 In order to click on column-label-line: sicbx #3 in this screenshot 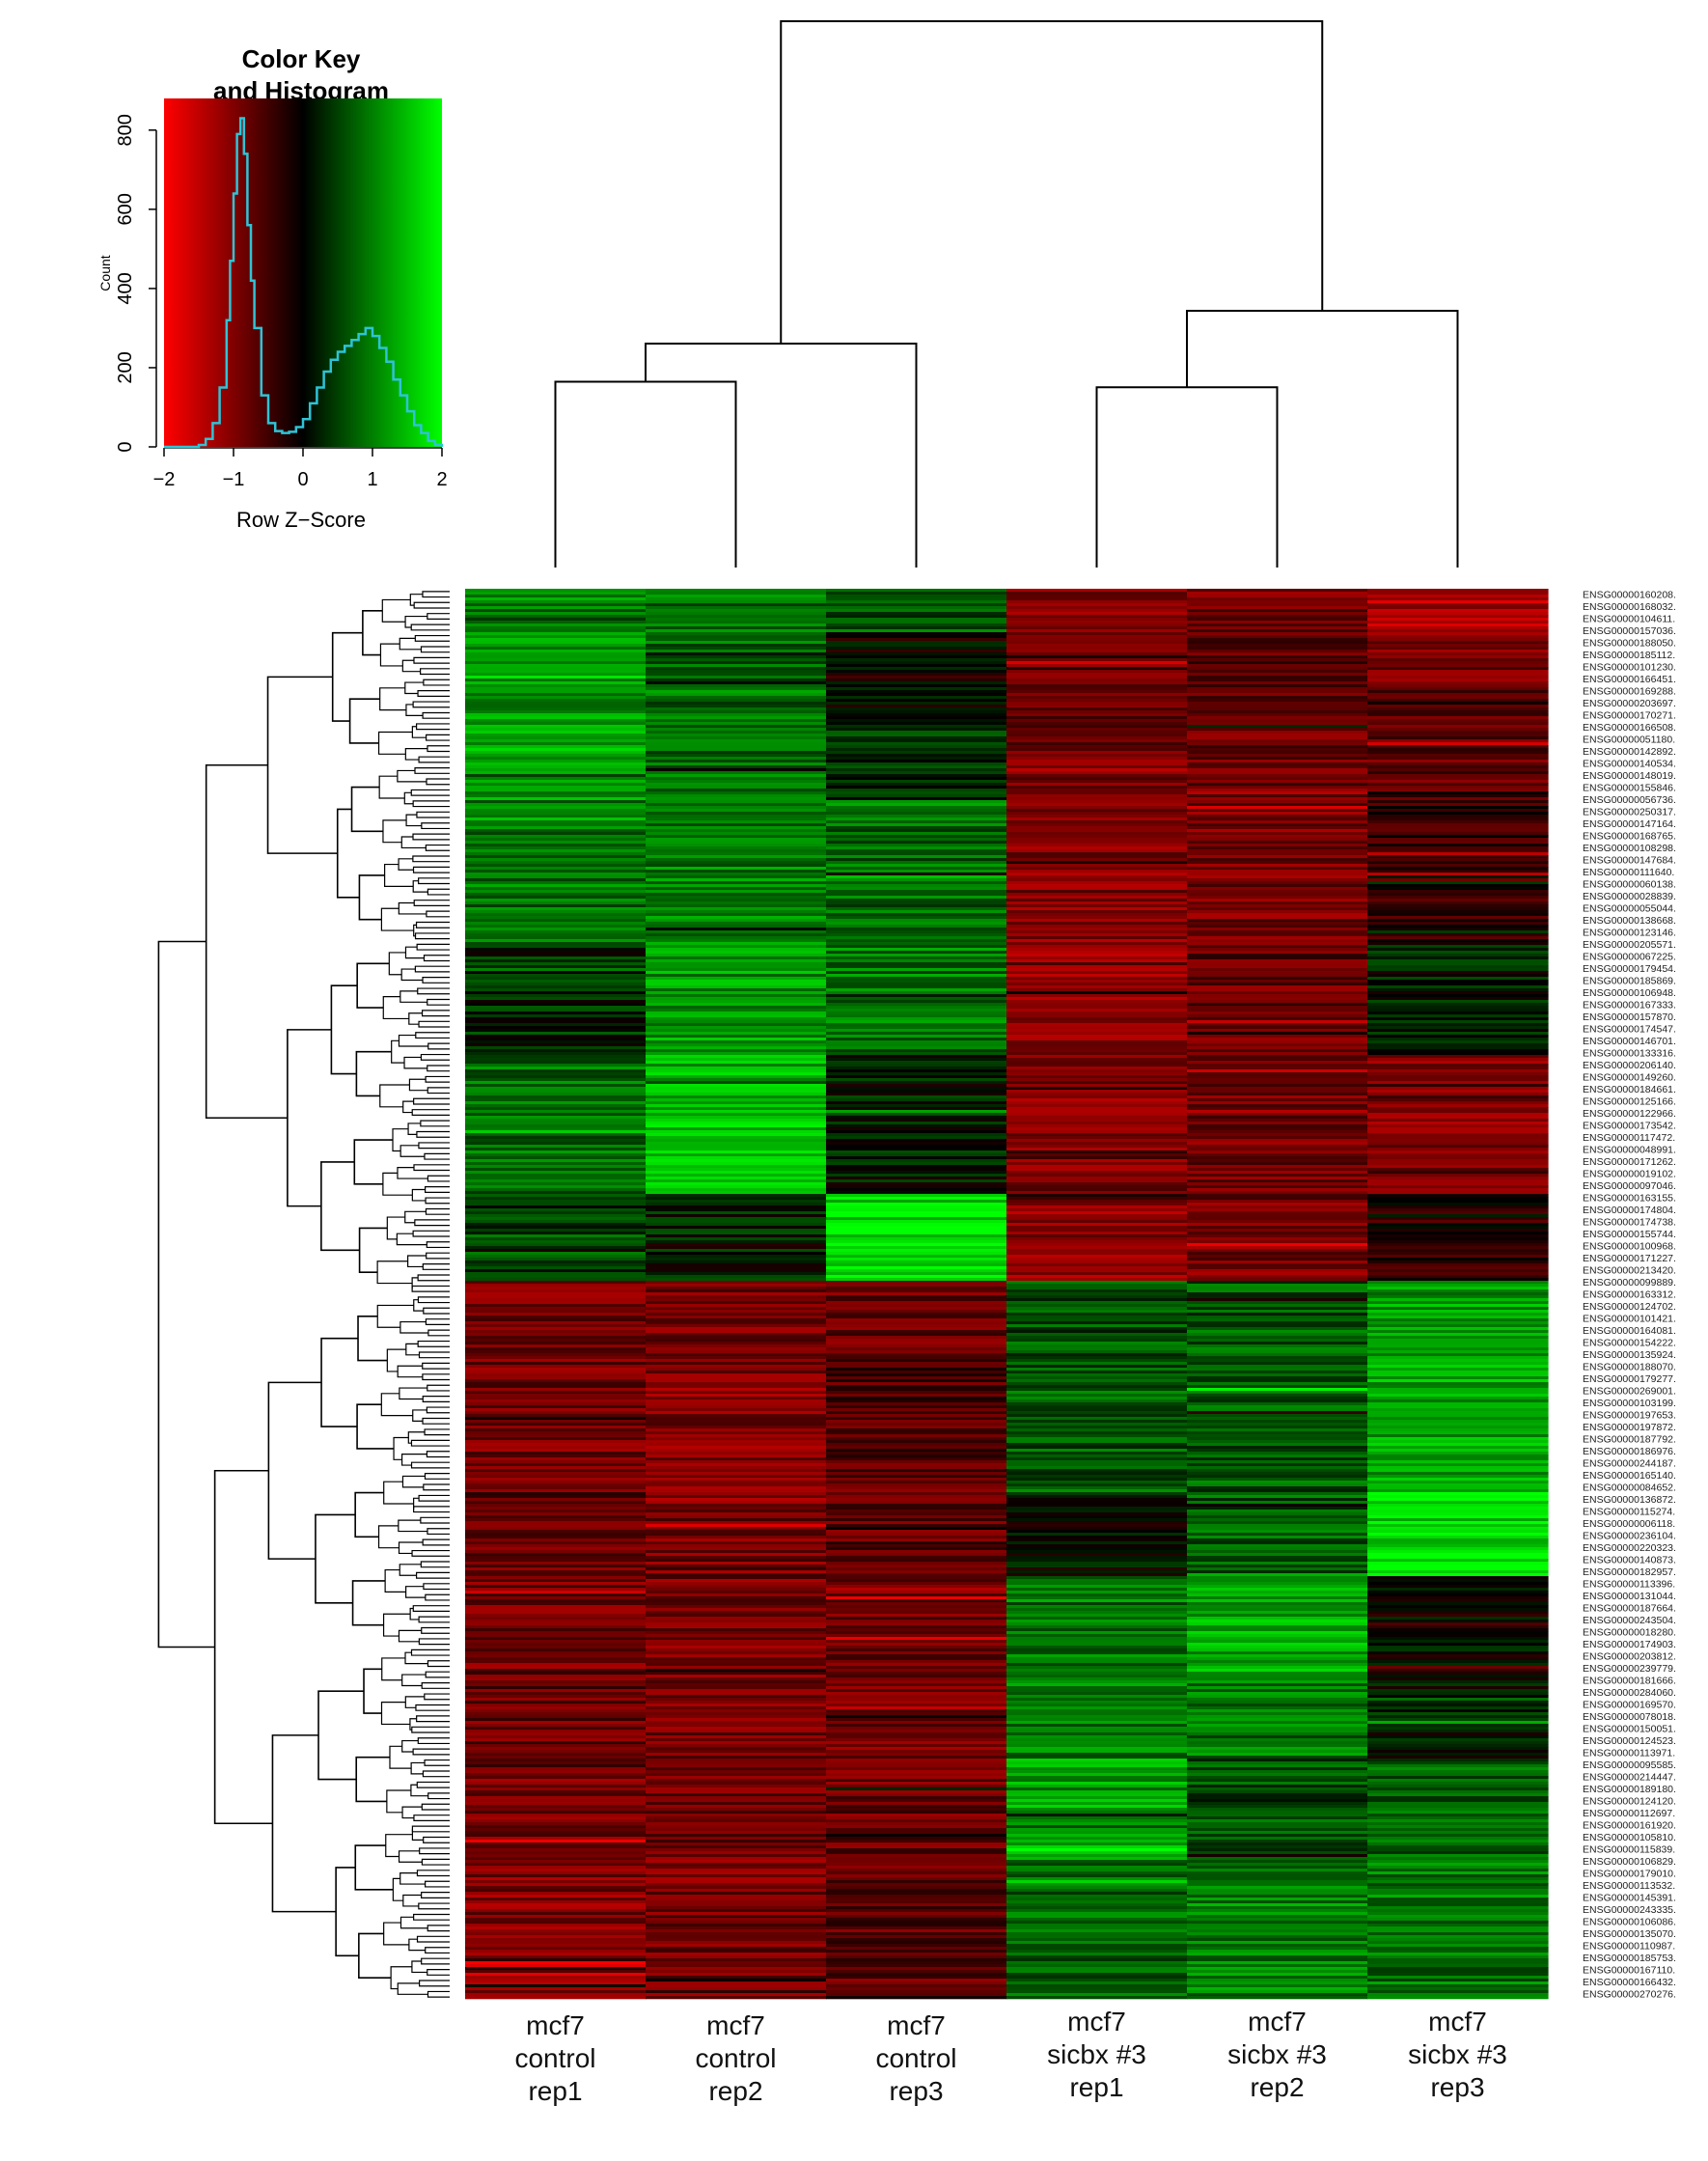, I will do `click(1096, 2054)`.